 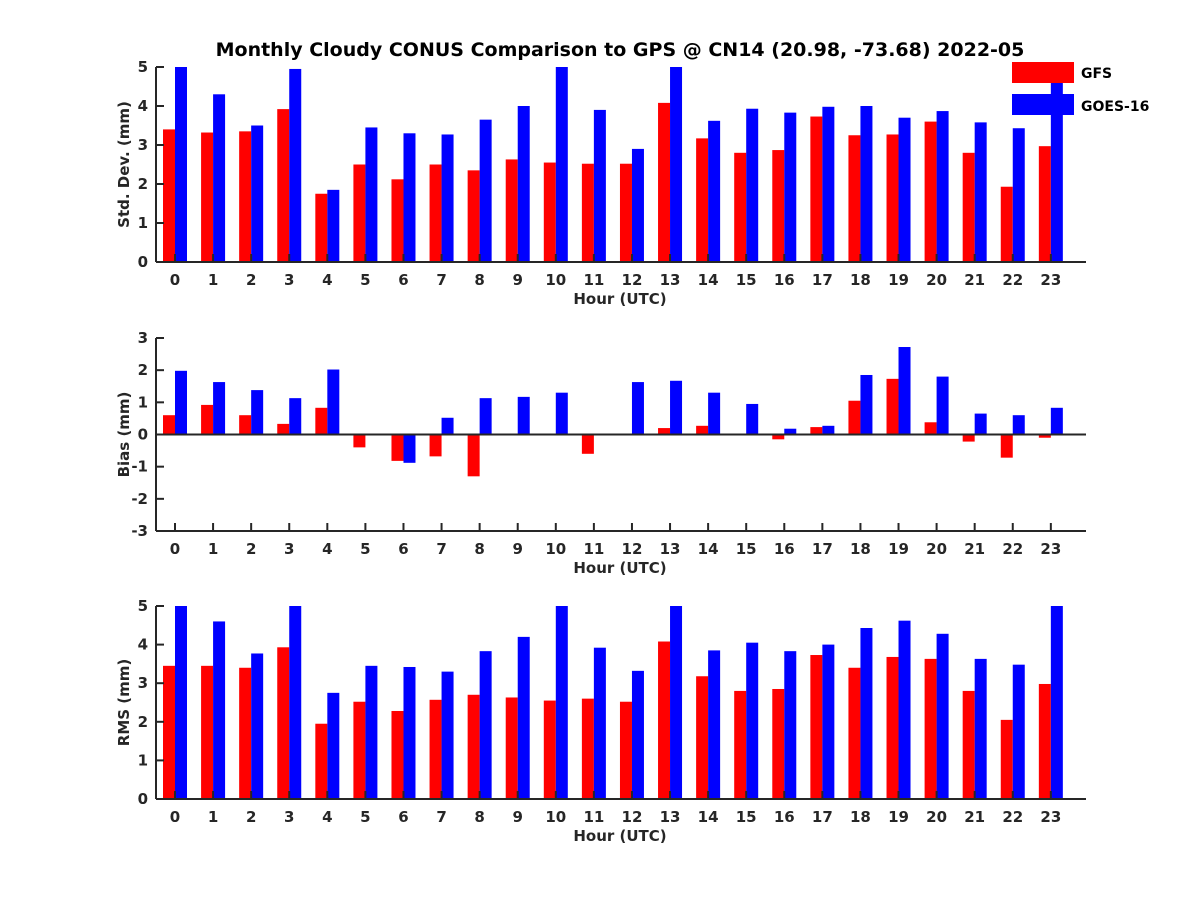 What do you see at coordinates (708, 549) in the screenshot?
I see `xtick-label-bias: 14` at bounding box center [708, 549].